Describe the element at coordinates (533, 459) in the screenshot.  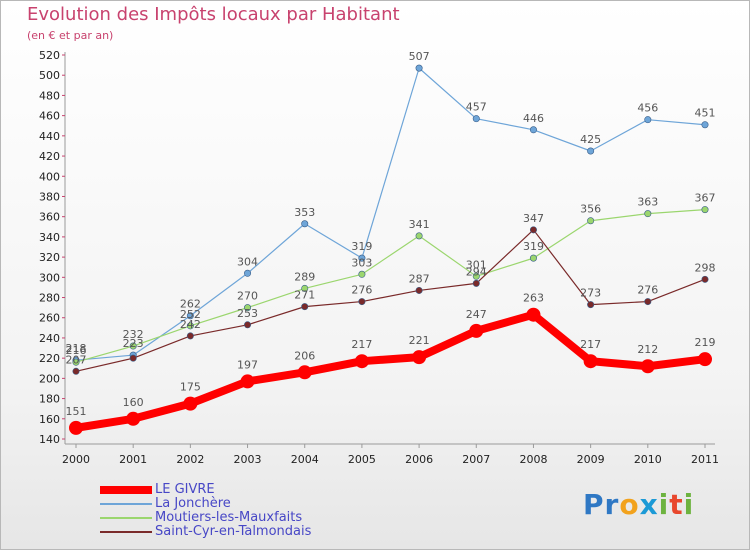
I see `x-tick-label: 2008` at that location.